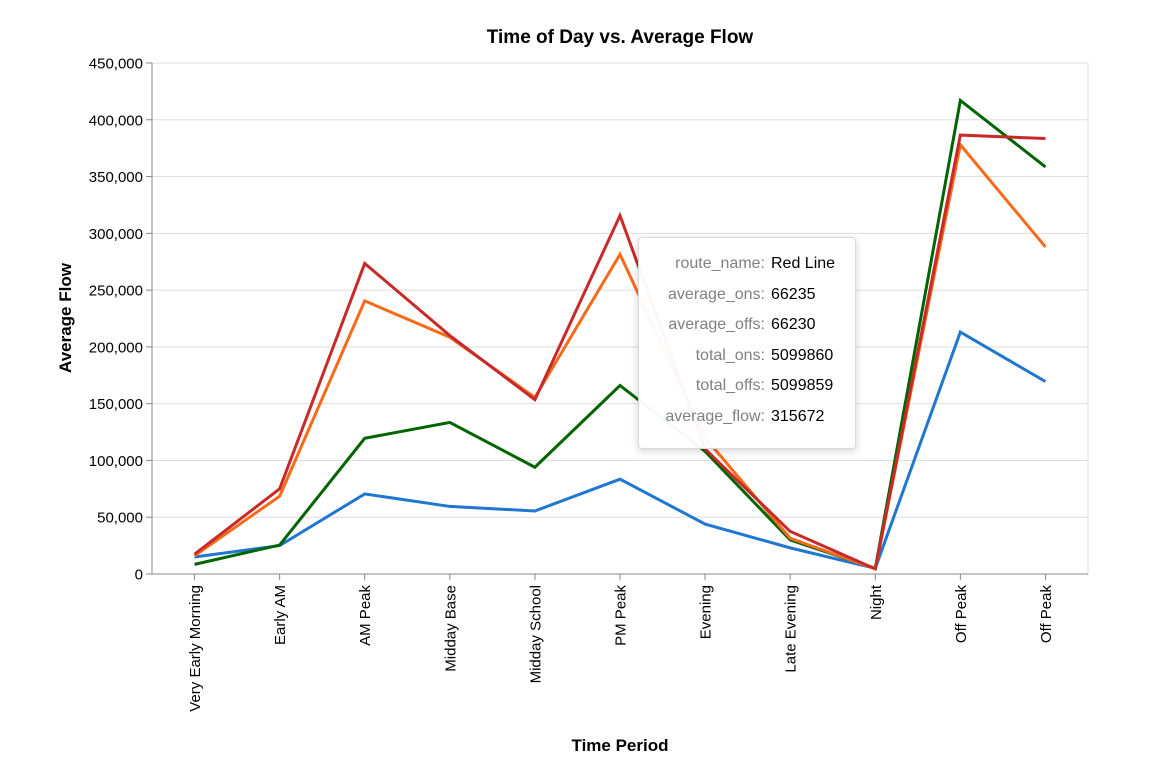 The image size is (1172, 764). I want to click on tooltip-row-total-ons: total_ons: 5099860, so click(747, 356).